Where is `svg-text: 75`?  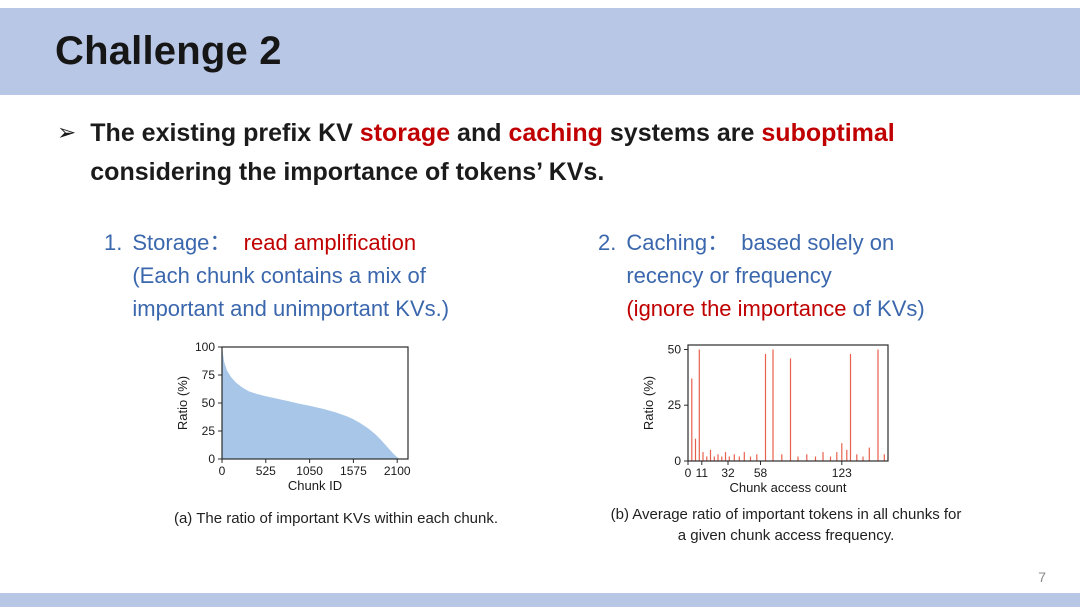 svg-text: 75 is located at coordinates (209, 375).